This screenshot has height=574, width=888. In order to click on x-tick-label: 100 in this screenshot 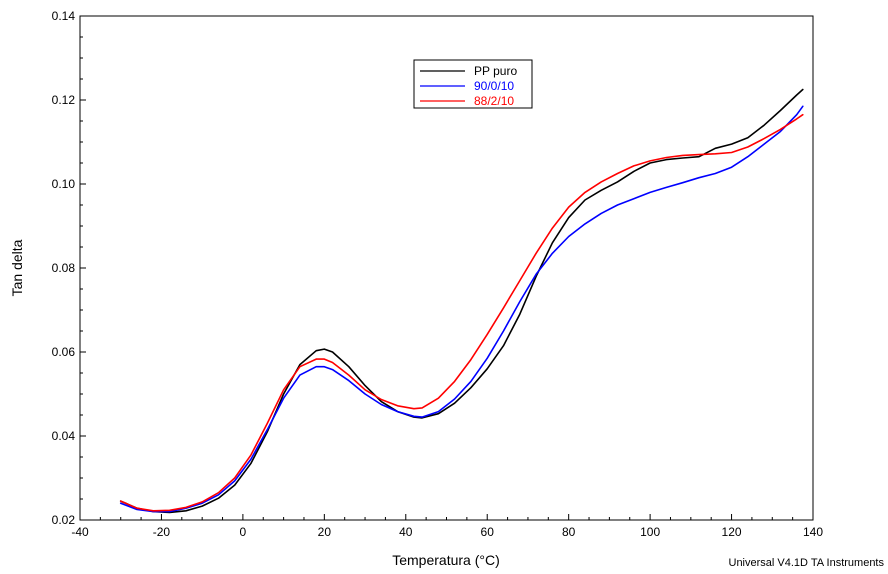, I will do `click(650, 532)`.